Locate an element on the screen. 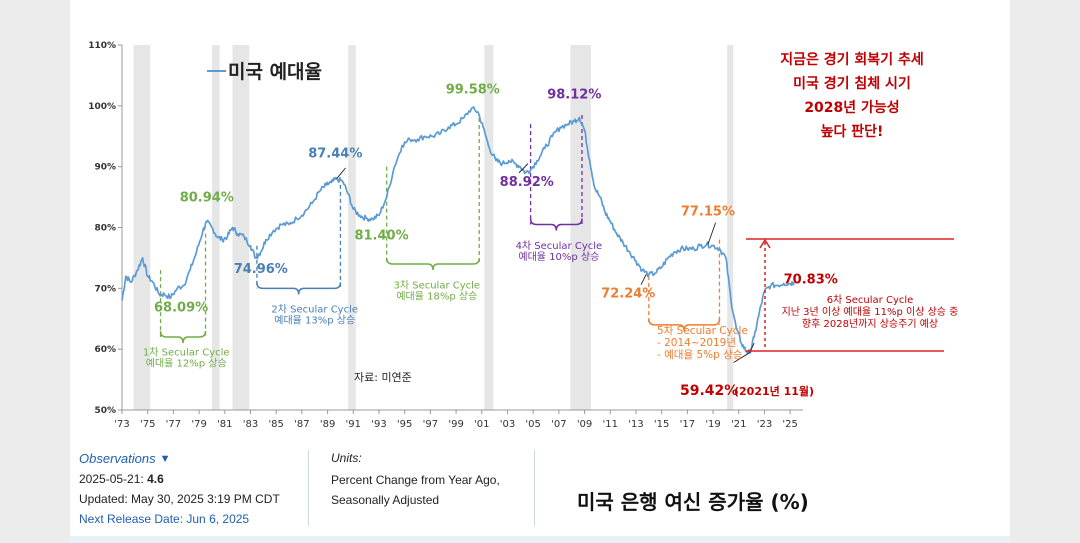  cycle-desc: 예대율 18%p 상승 is located at coordinates (436, 296).